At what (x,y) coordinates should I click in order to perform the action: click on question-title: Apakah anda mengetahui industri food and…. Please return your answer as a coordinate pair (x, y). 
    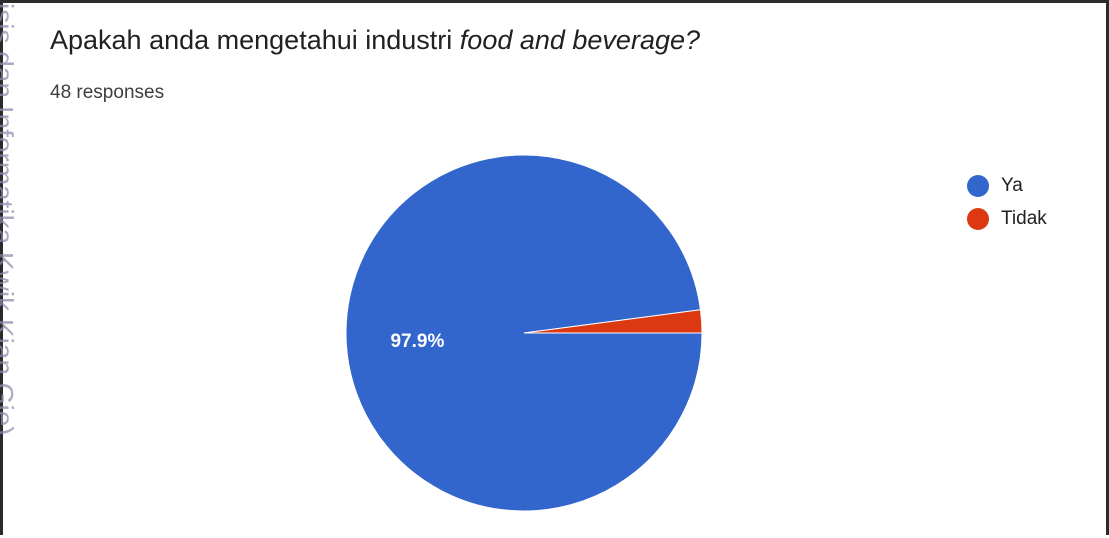
    Looking at the image, I should click on (375, 40).